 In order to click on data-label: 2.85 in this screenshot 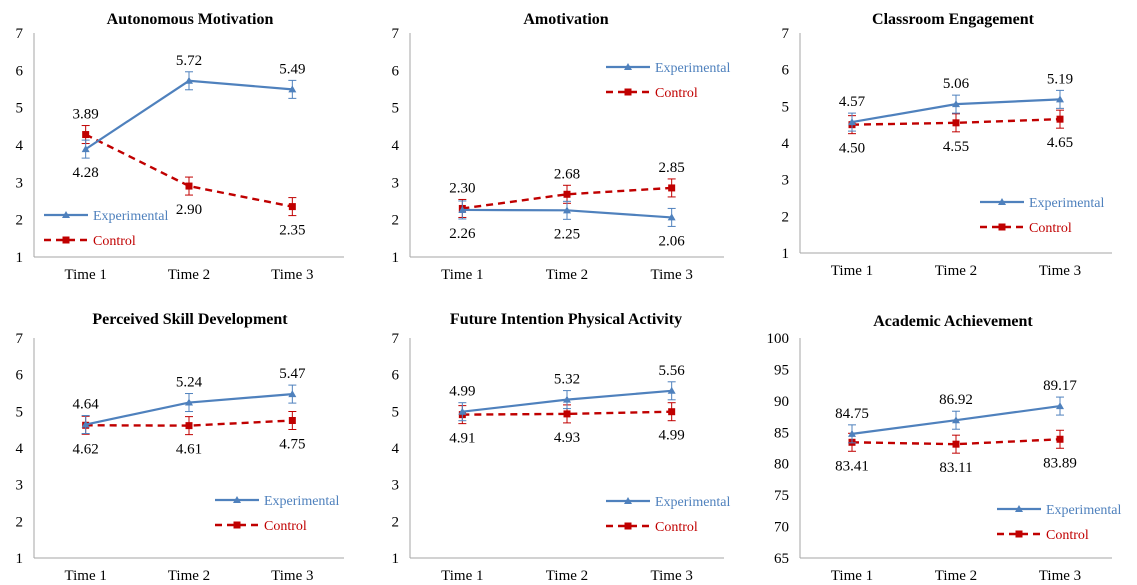, I will do `click(672, 168)`.